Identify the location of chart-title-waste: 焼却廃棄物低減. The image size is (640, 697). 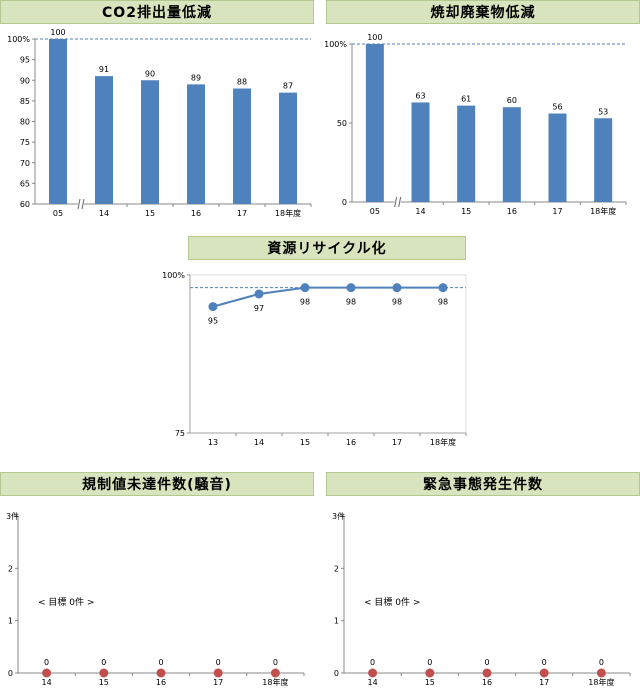
(483, 13).